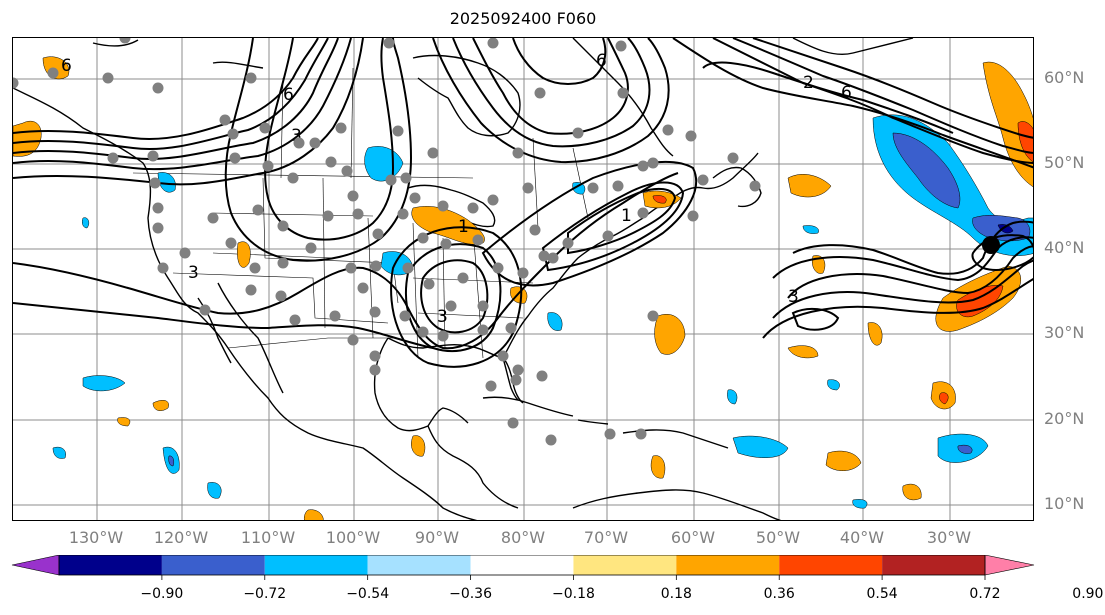 The height and width of the screenshot is (615, 1105). Describe the element at coordinates (882, 594) in the screenshot. I see `colorbar-tick-label: 0.54` at that location.